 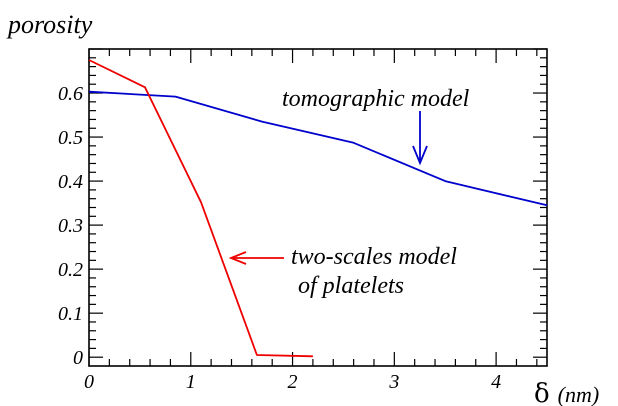 What do you see at coordinates (351, 286) in the screenshot?
I see `annotation-two-scales-label-line2: of platelets` at bounding box center [351, 286].